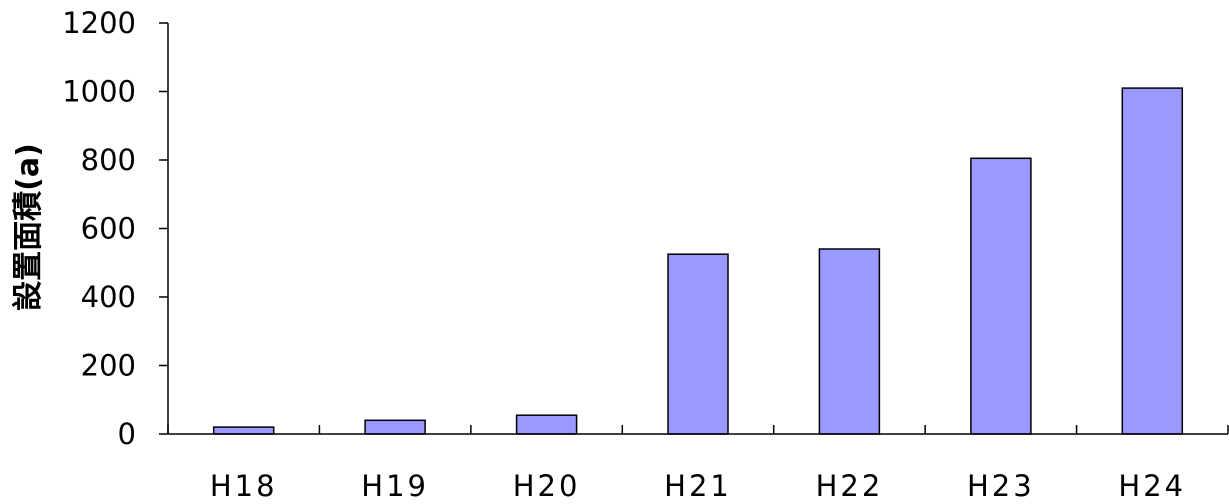  I want to click on x-tick-labels: H18 H19 H20 H21 H22 H23 H24, so click(698, 486).